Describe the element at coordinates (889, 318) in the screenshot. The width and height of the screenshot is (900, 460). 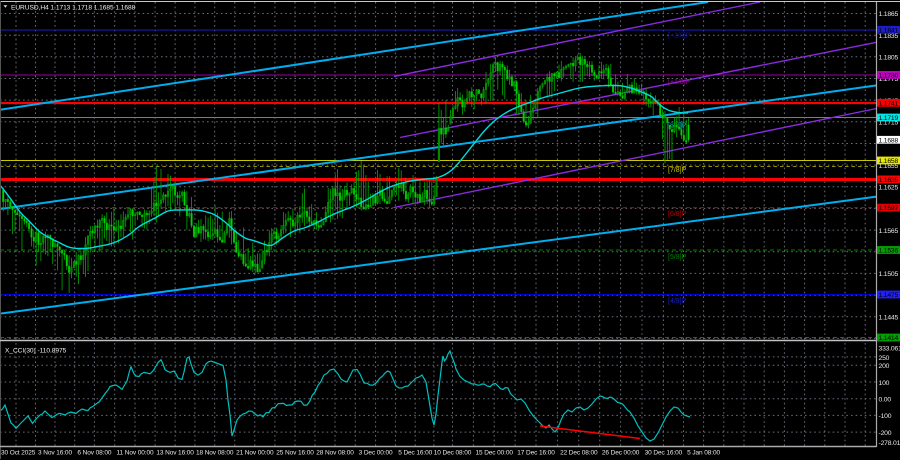
I see `svg-text: 1.1445` at that location.